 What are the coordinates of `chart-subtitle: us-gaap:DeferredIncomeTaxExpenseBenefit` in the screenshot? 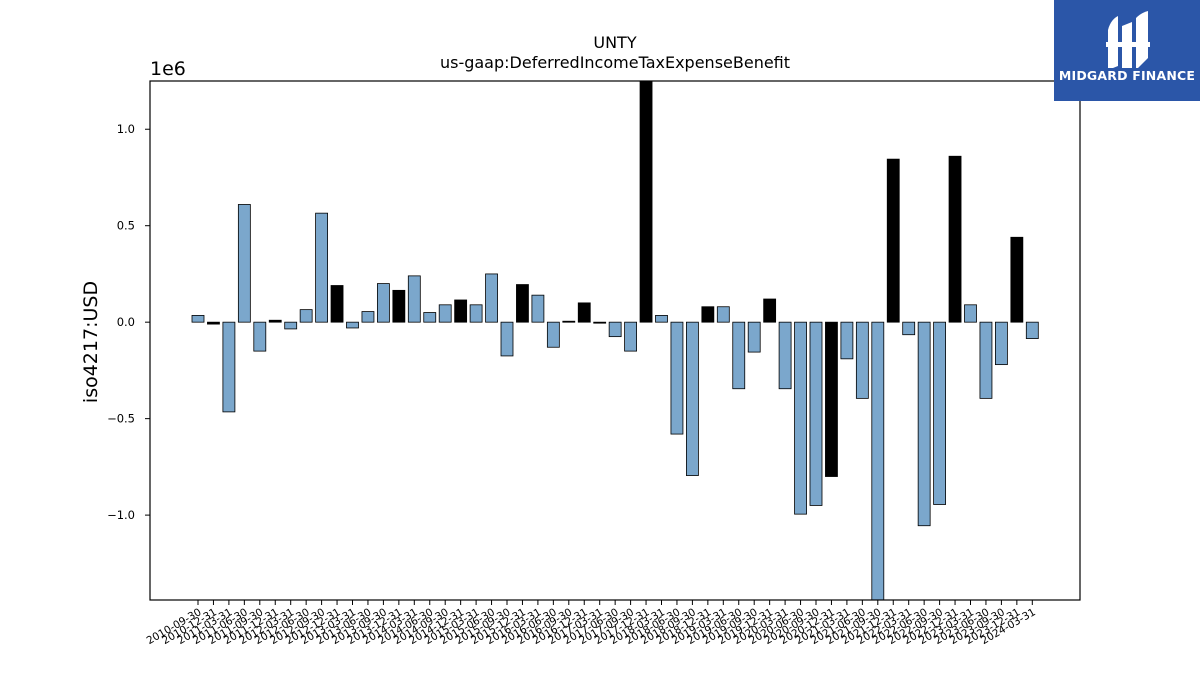 It's located at (615, 62).